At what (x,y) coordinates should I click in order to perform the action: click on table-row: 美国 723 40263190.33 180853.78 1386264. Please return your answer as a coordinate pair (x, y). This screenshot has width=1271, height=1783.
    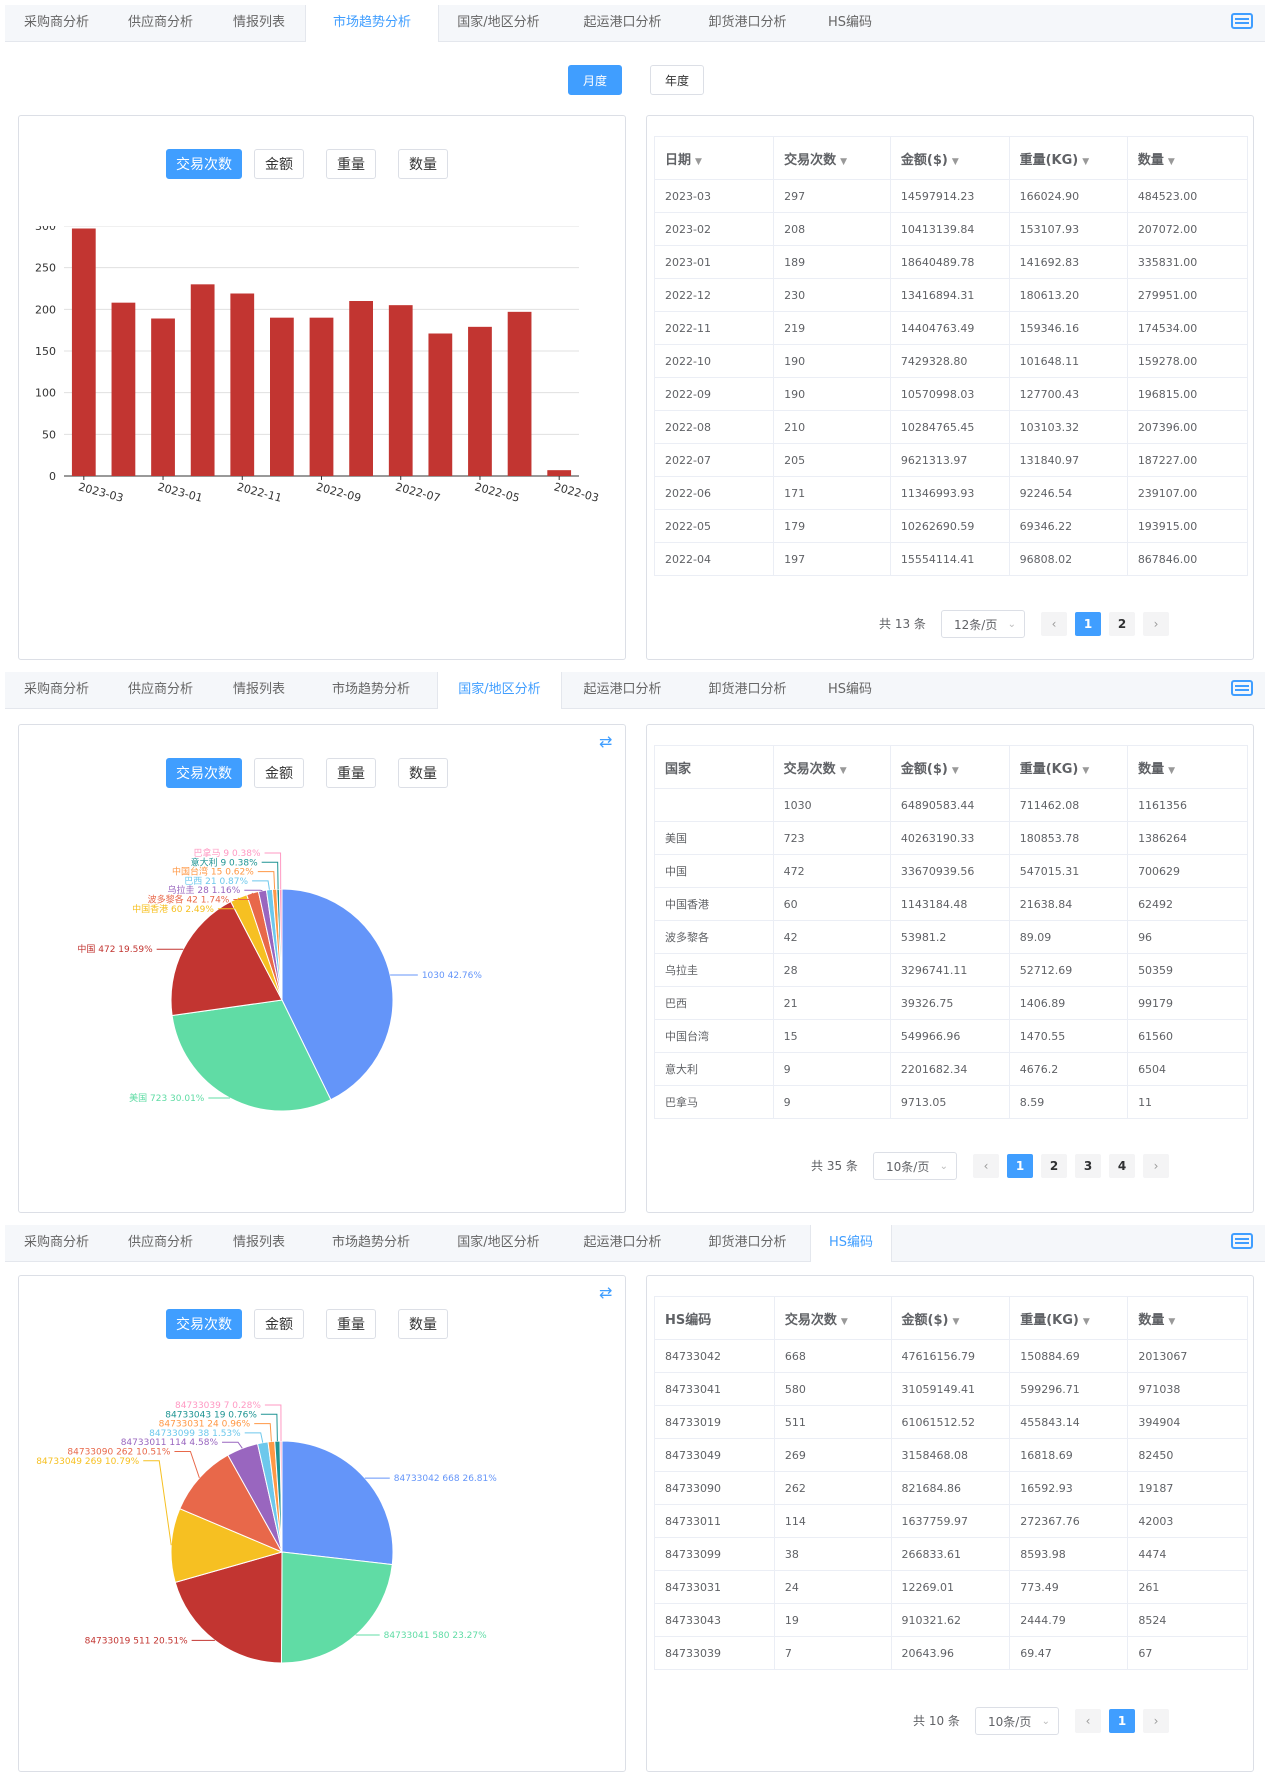
    Looking at the image, I should click on (951, 838).